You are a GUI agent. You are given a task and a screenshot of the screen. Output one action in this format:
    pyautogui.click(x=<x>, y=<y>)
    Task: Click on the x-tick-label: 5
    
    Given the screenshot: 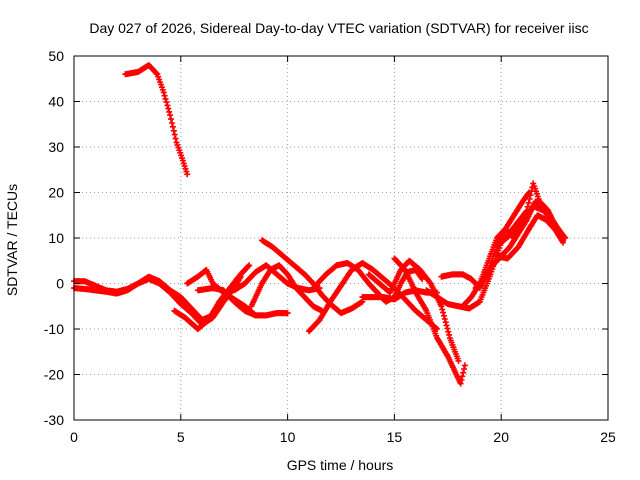 What is the action you would take?
    pyautogui.click(x=181, y=437)
    